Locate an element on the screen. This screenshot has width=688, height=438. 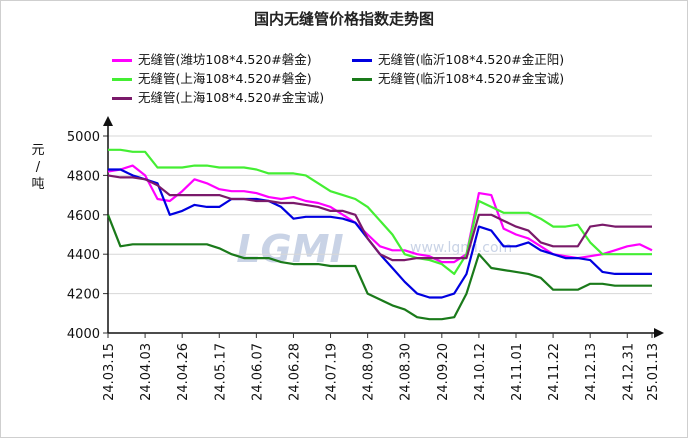
legend-label-5: 无缝管(上海108*4.520#金宝诚) is located at coordinates (231, 97).